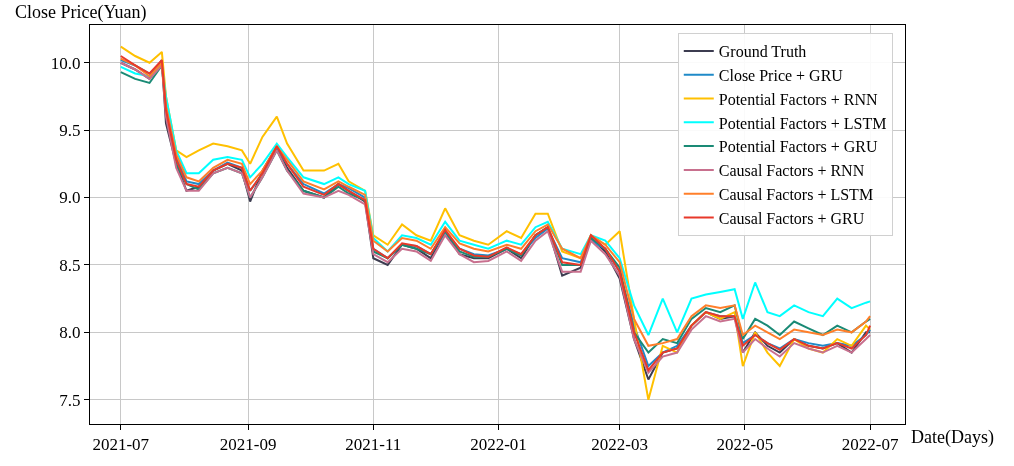 The image size is (1014, 466). I want to click on x-tick-label: 2022-01, so click(498, 445).